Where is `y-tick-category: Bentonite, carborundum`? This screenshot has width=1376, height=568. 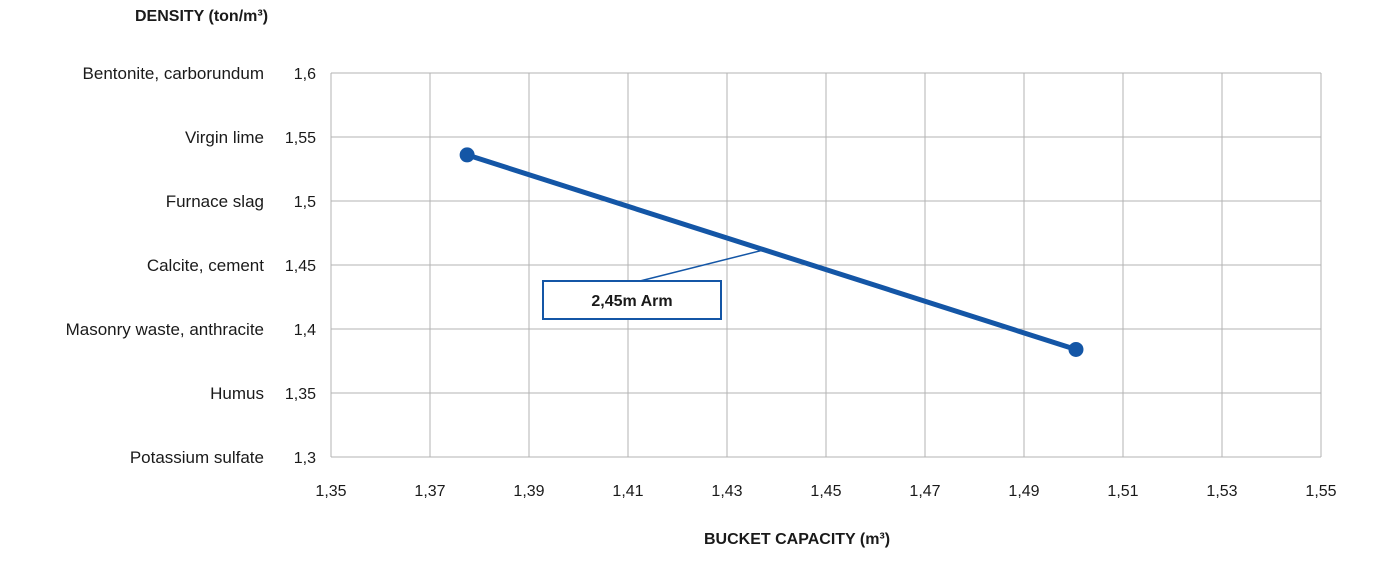 y-tick-category: Bentonite, carborundum is located at coordinates (173, 73).